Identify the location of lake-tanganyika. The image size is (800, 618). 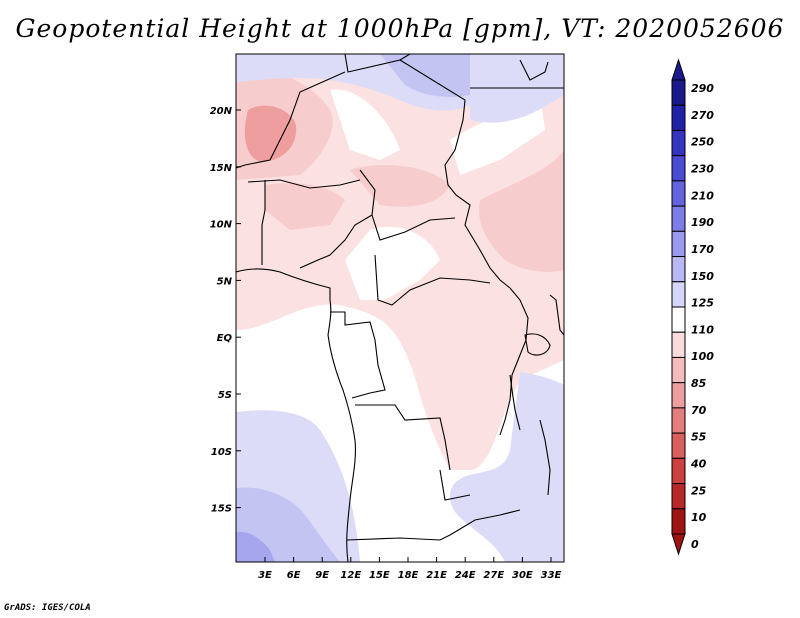
(515, 402).